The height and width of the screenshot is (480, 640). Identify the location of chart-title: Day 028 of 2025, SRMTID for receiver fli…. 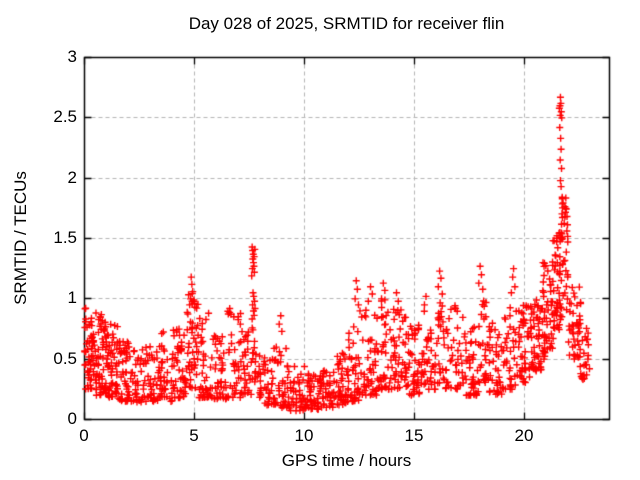
(346, 23).